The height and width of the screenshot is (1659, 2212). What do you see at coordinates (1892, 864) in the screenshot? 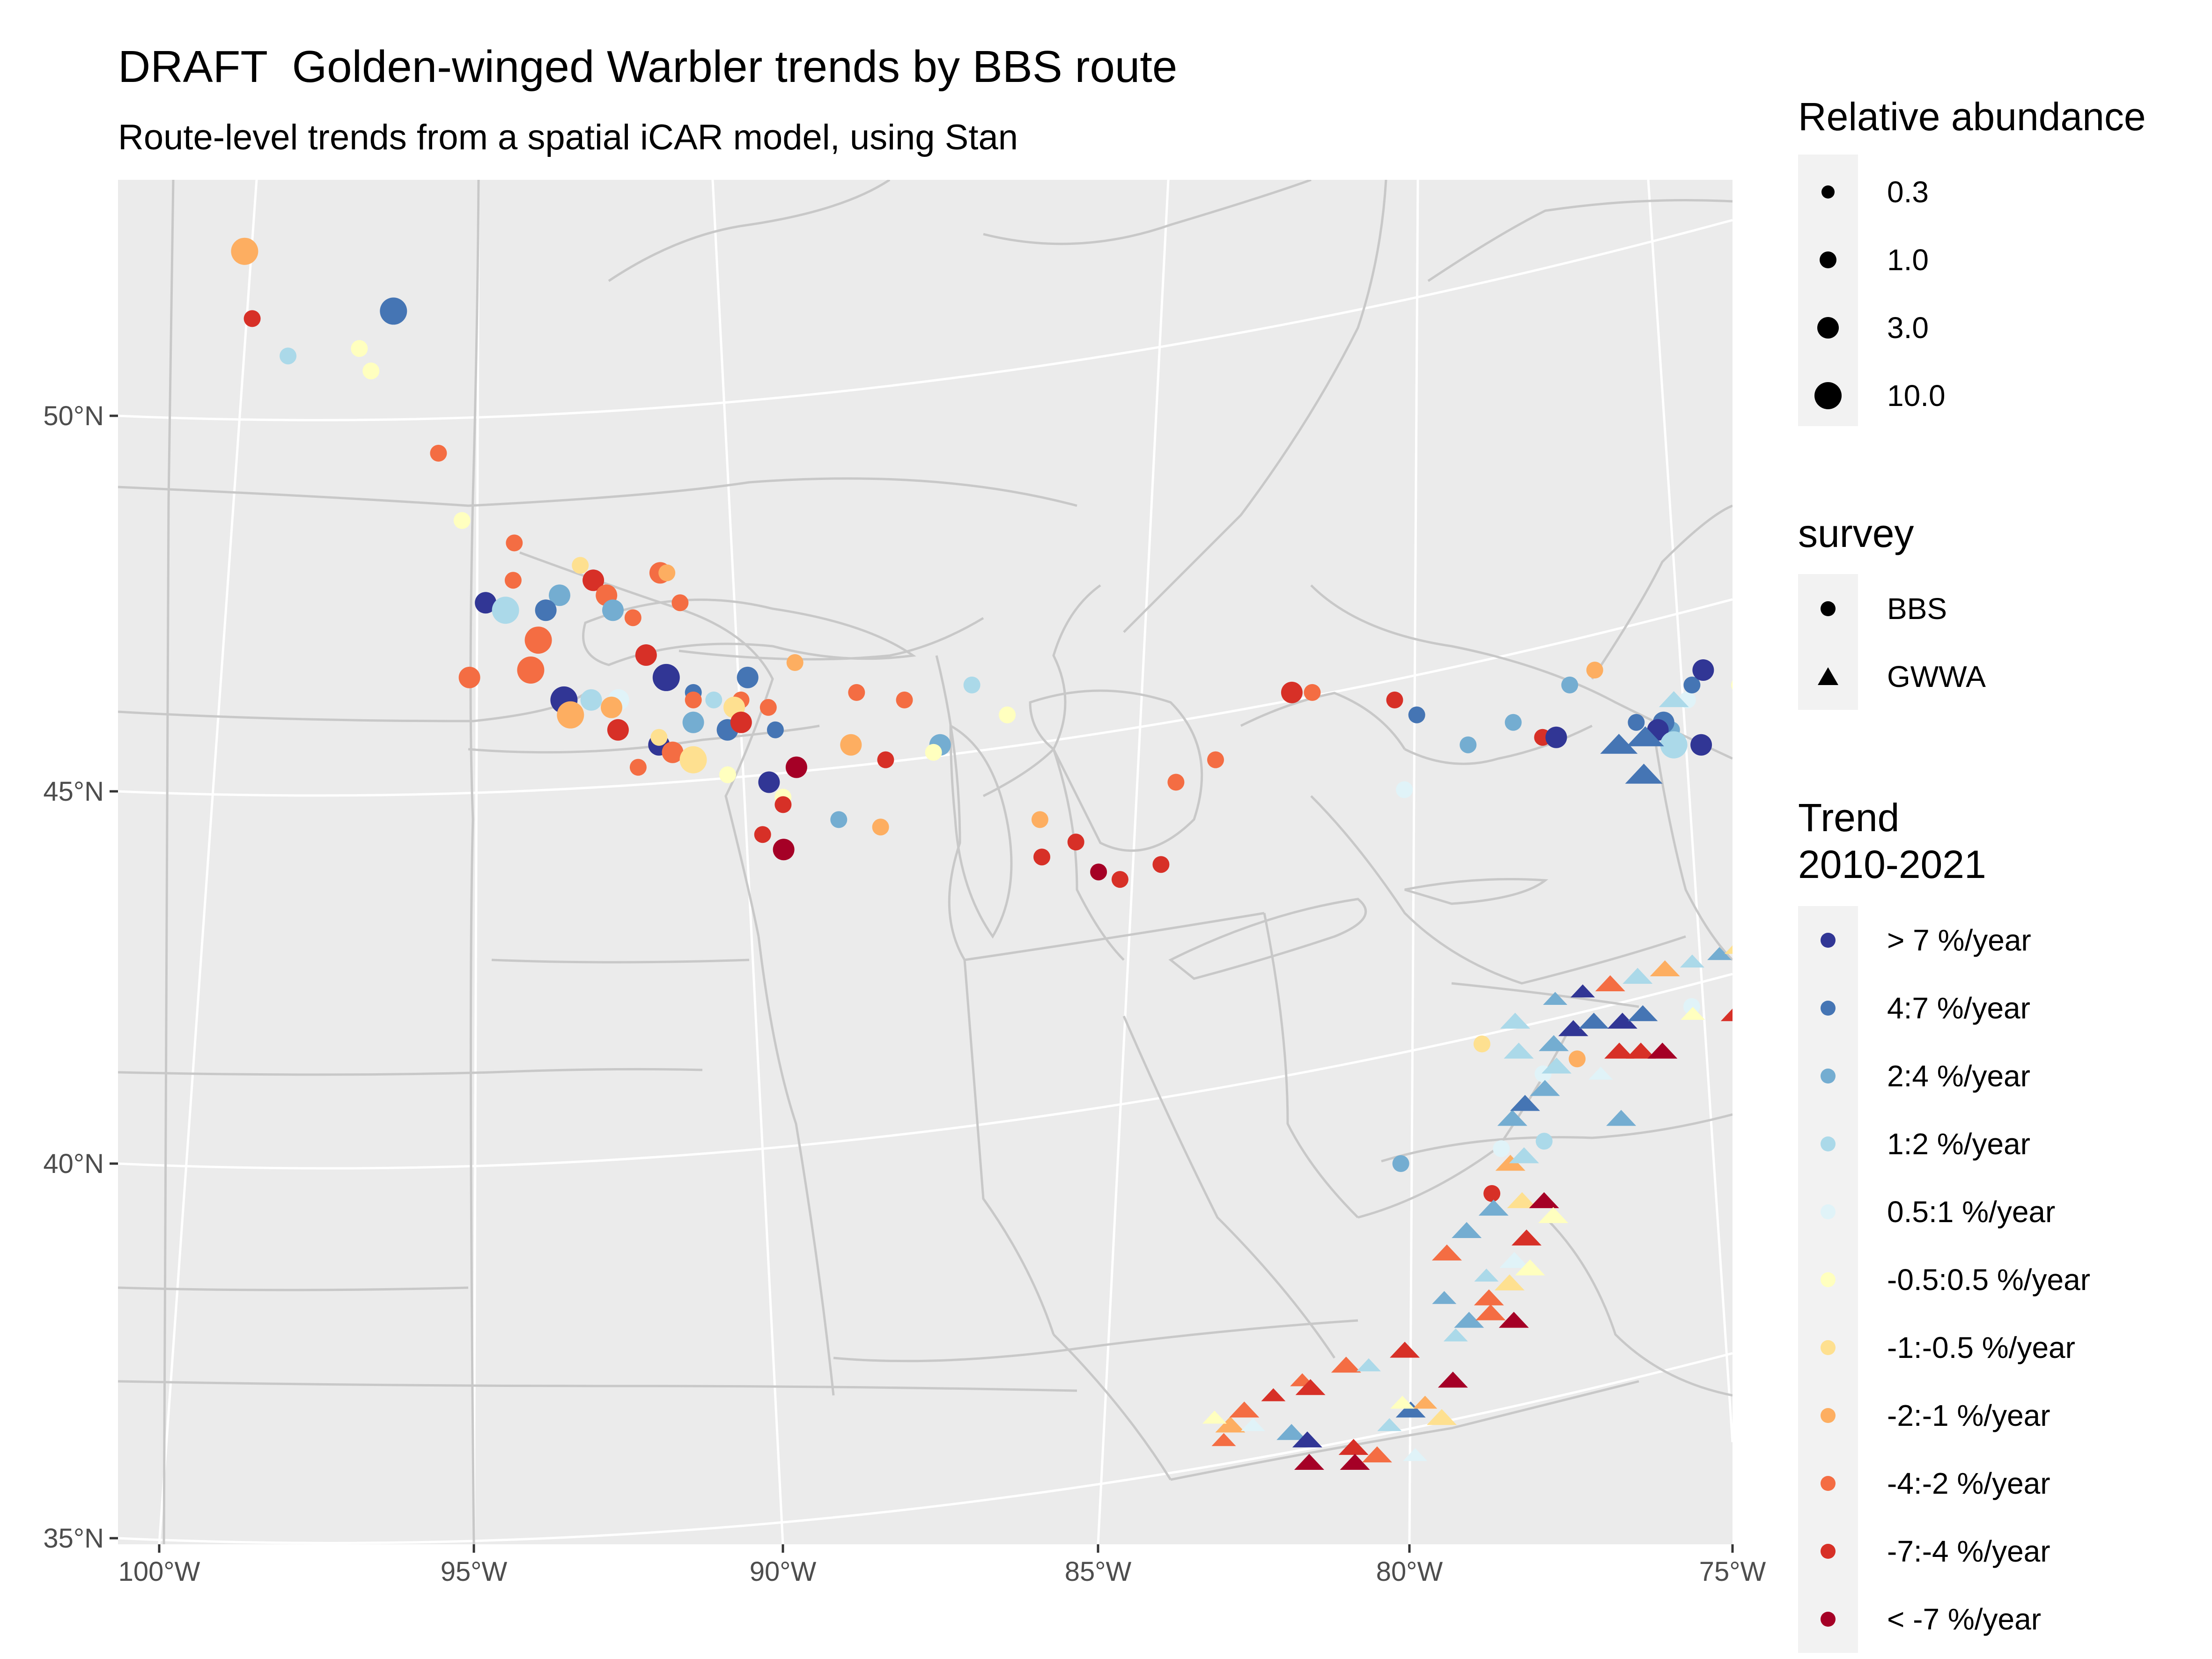
I see `color-legend-subtitle: 2010-2021` at bounding box center [1892, 864].